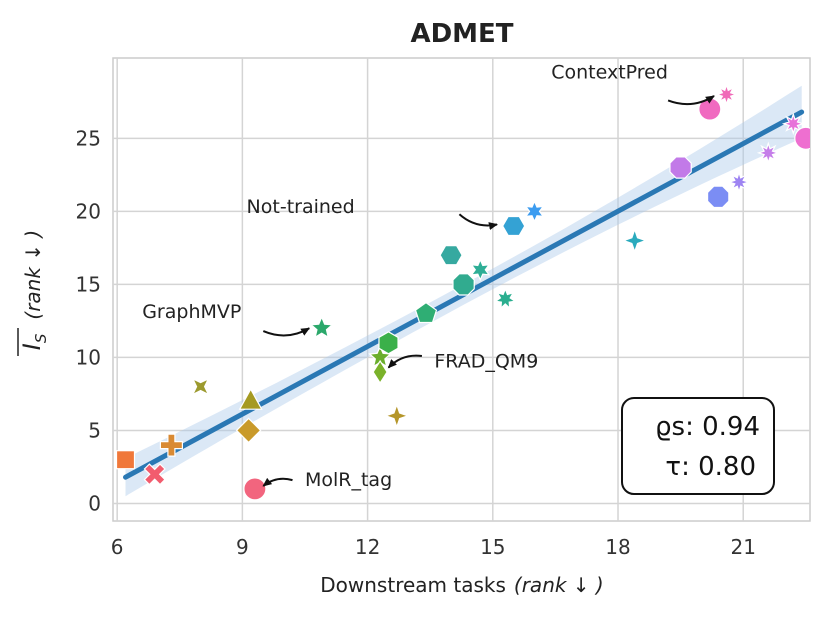 The height and width of the screenshot is (620, 830). I want to click on y-axis-label-symbol: I, so click(32, 346).